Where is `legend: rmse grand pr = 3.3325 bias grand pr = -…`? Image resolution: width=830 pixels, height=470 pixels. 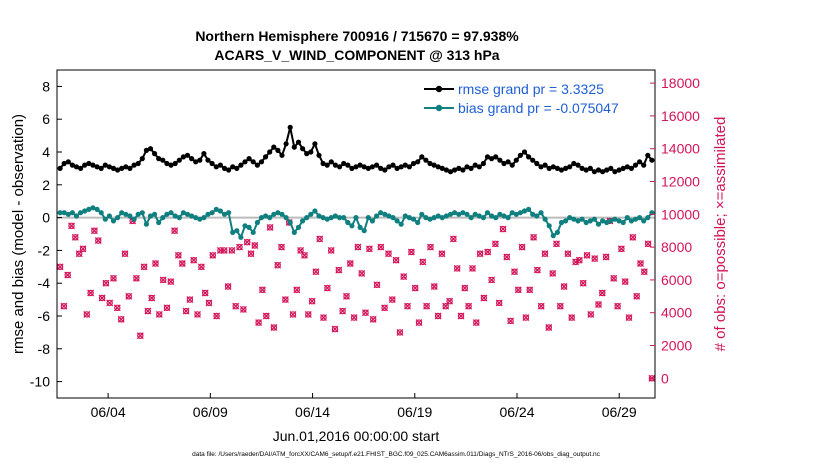
legend: rmse grand pr = 3.3325 bias grand pr = -… is located at coordinates (533, 98).